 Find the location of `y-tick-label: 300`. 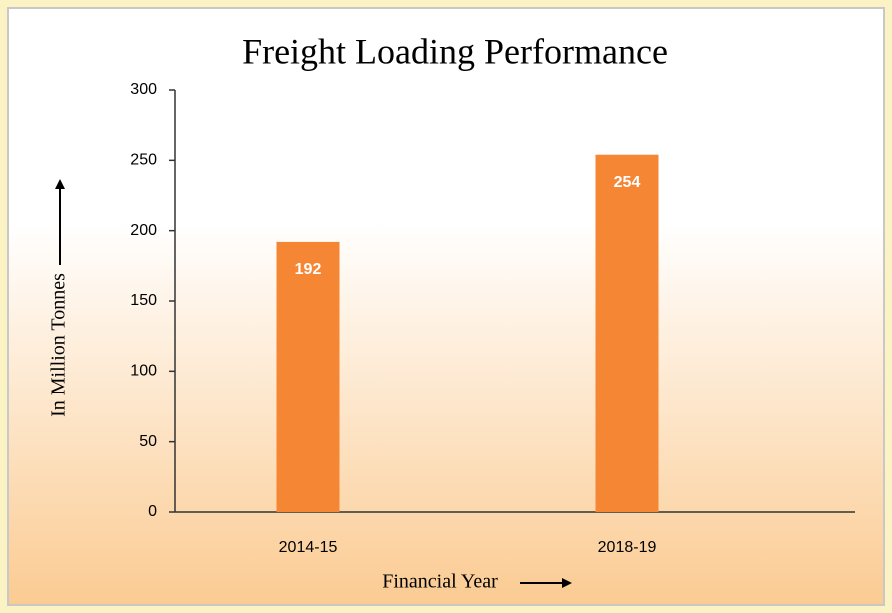

y-tick-label: 300 is located at coordinates (143, 89).